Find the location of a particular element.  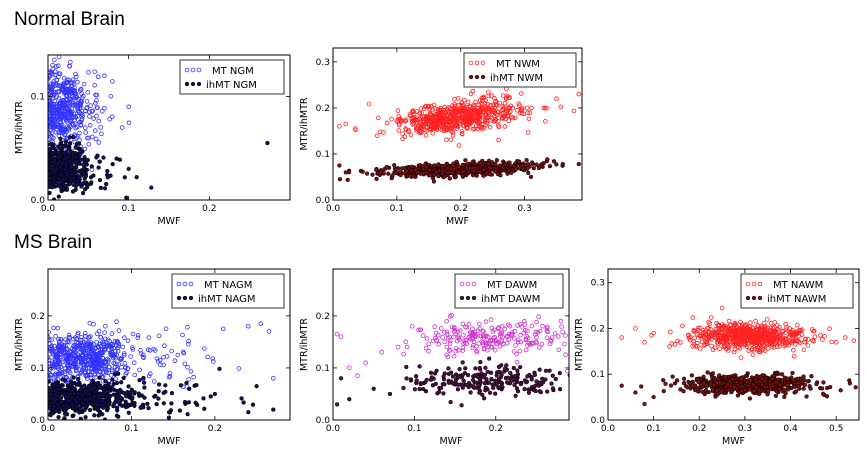

legend-label: MT NWM is located at coordinates (518, 64).